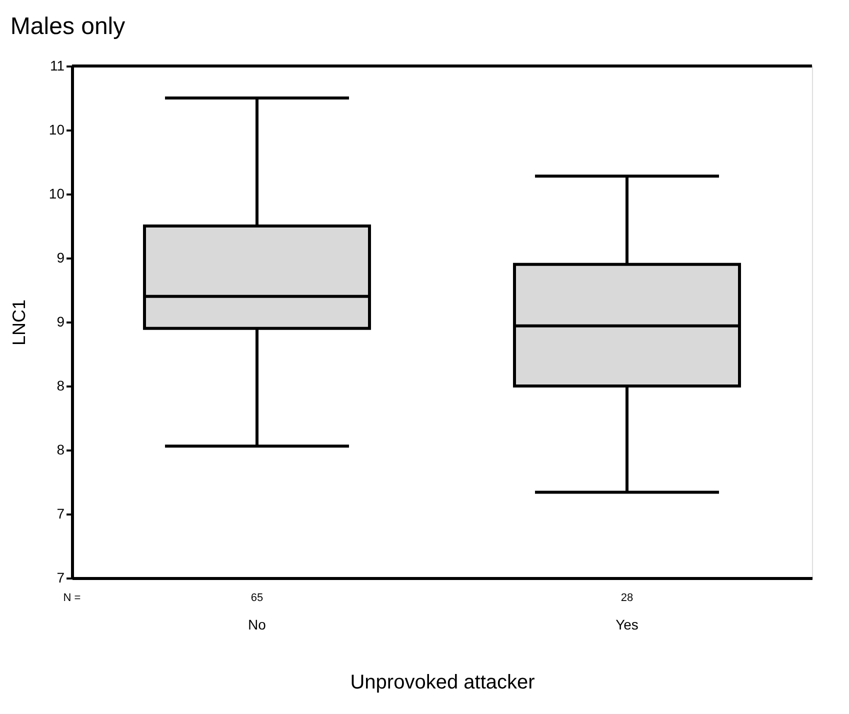  What do you see at coordinates (18, 322) in the screenshot?
I see `y-axis-title: LNC1` at bounding box center [18, 322].